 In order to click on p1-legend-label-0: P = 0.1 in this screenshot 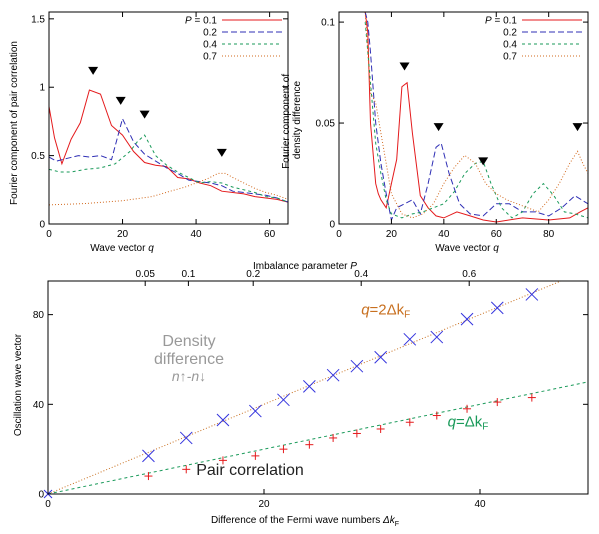, I will do `click(501, 21)`.